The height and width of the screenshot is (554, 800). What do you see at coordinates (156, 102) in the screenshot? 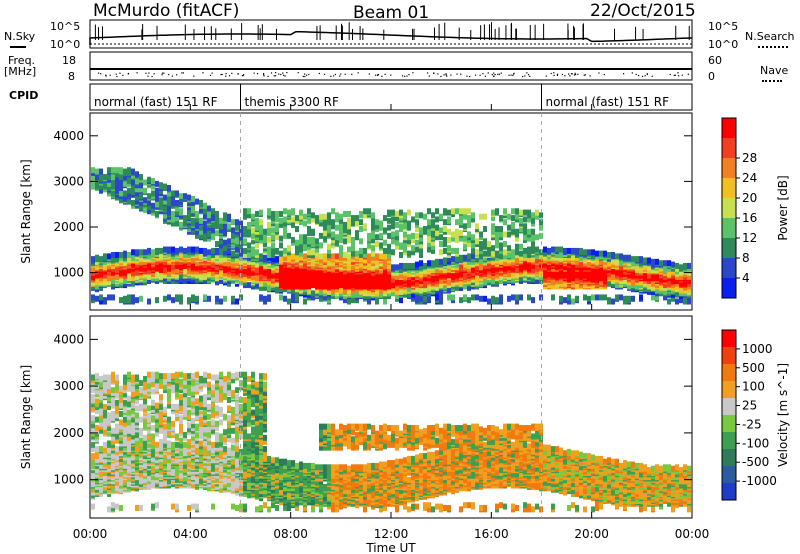
I see `cpid-segment-label: normal (fast) 151 RF` at bounding box center [156, 102].